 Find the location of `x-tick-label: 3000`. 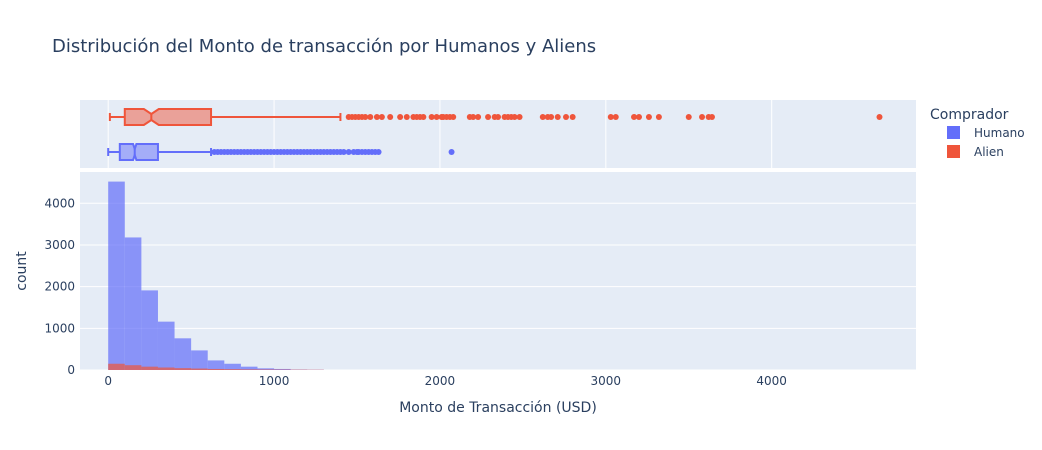

x-tick-label: 3000 is located at coordinates (606, 381).